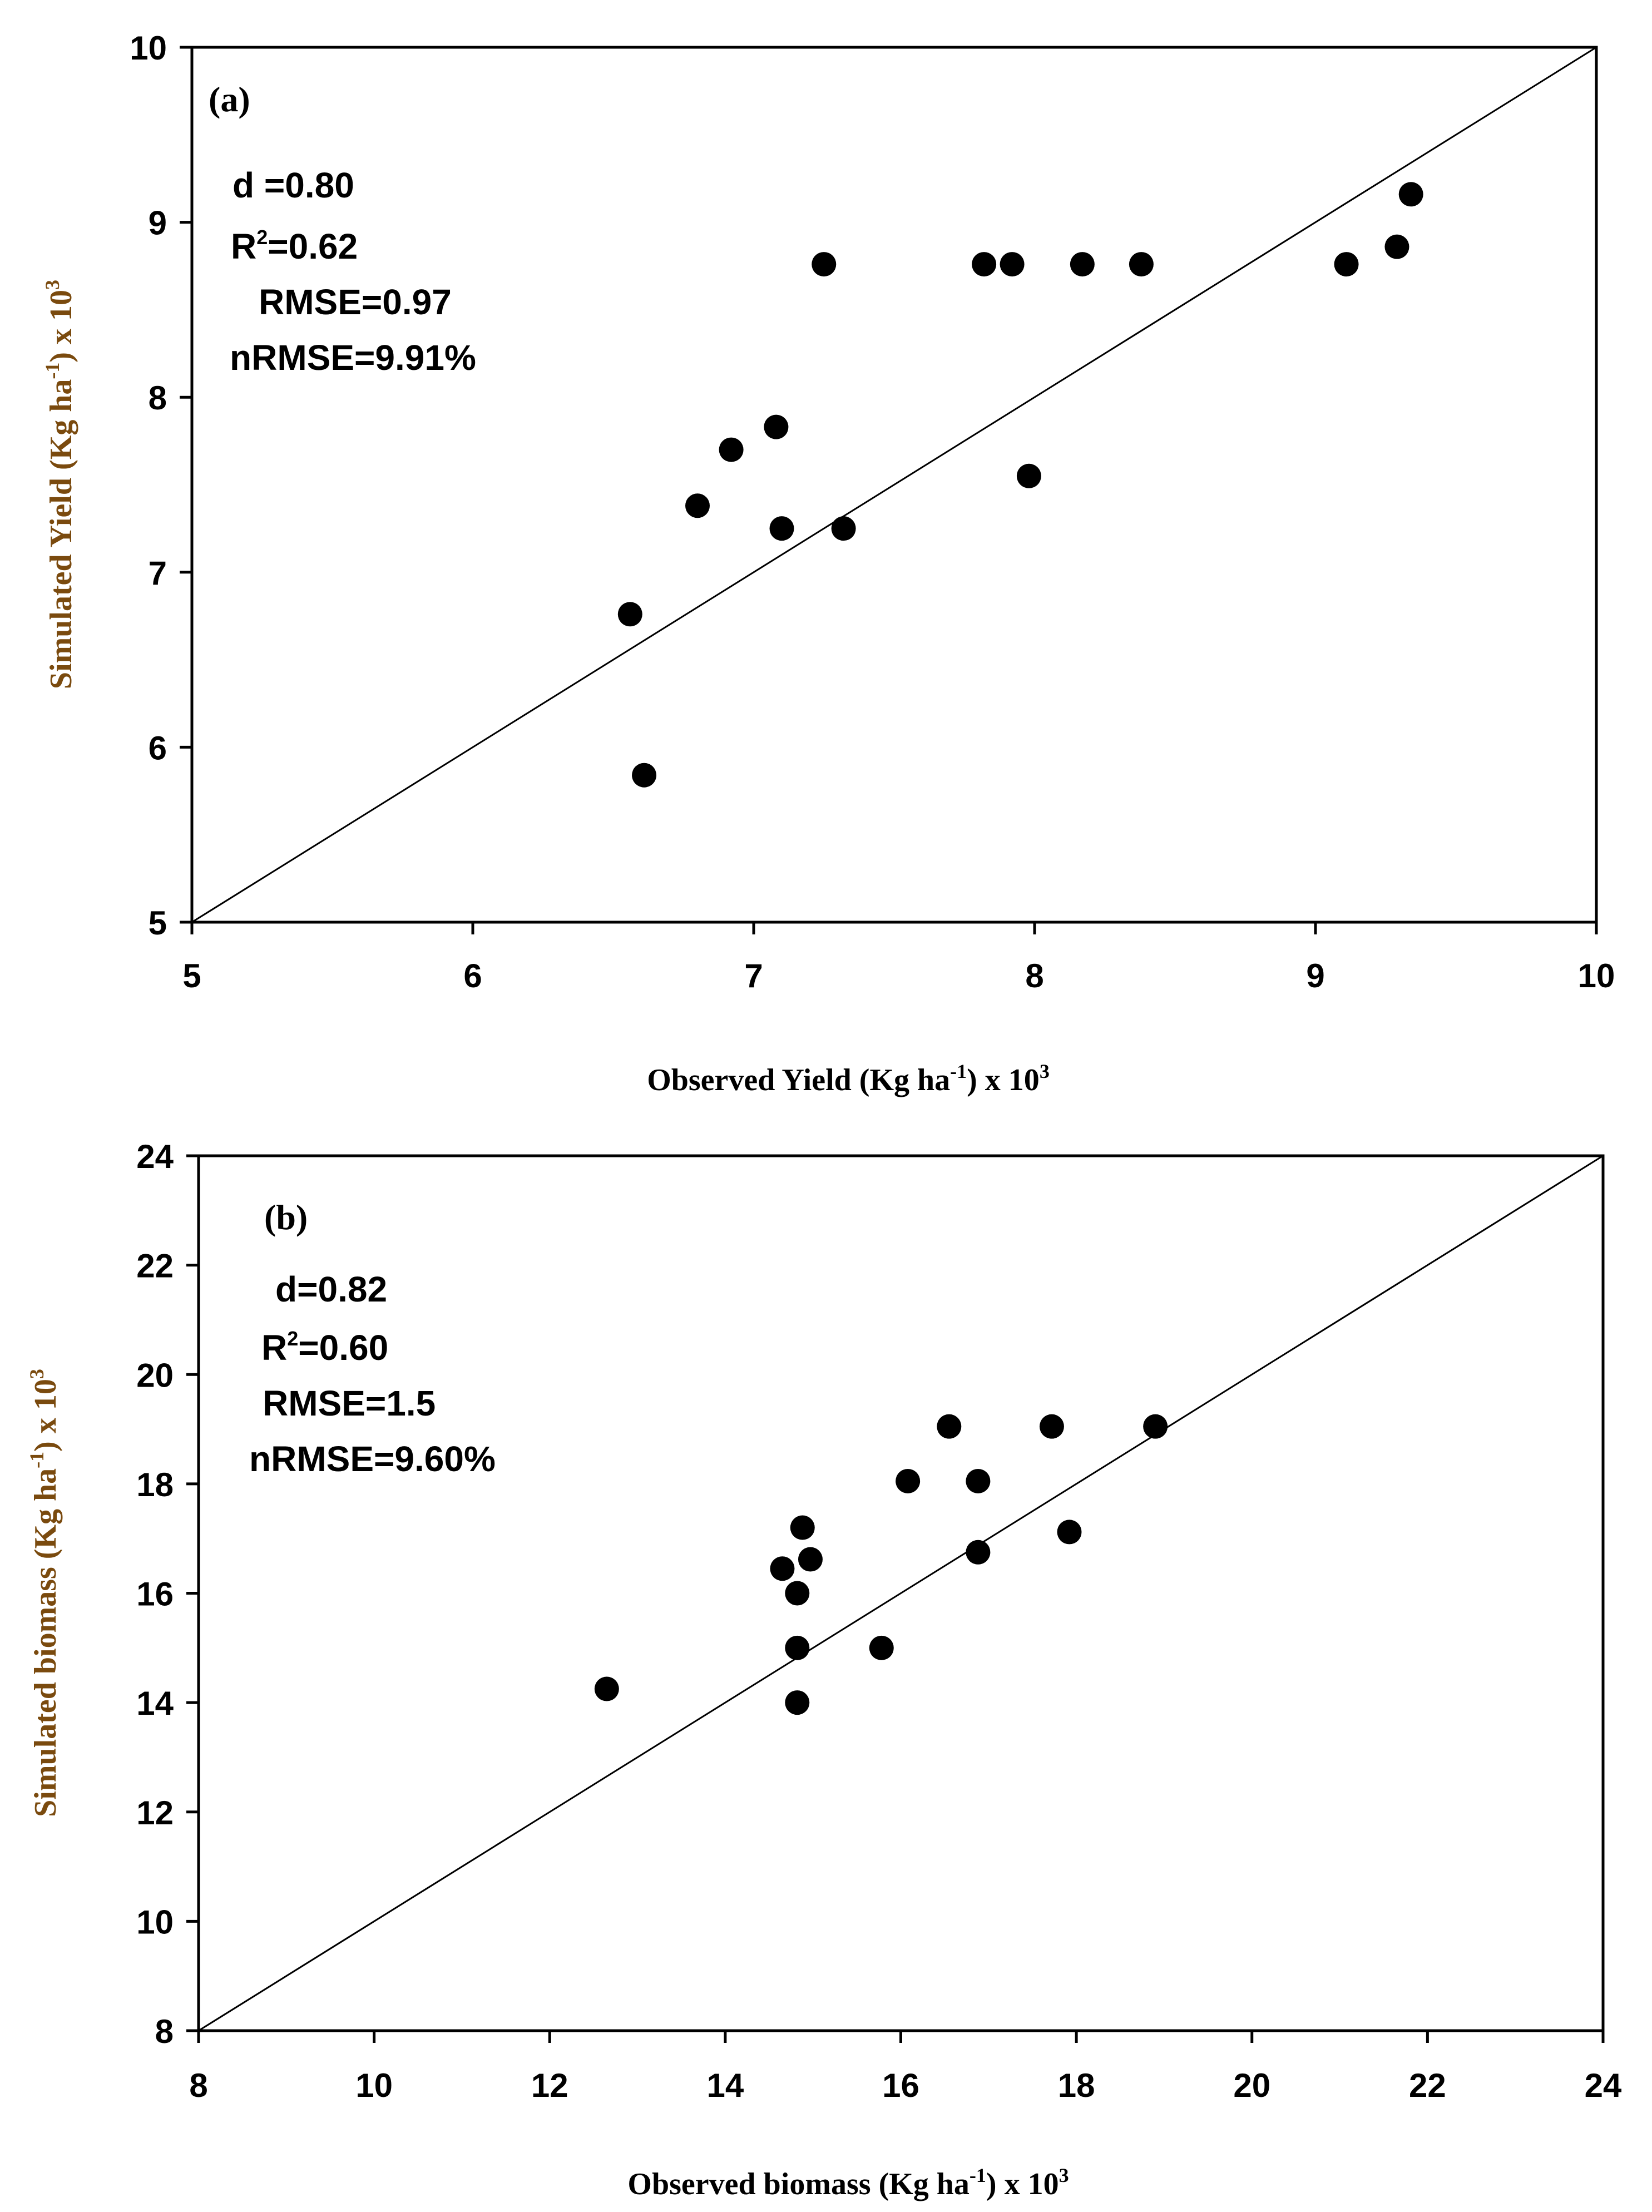 Image resolution: width=1652 pixels, height=2212 pixels. I want to click on stat-nrmse-a: nRMSE=9.91%, so click(353, 358).